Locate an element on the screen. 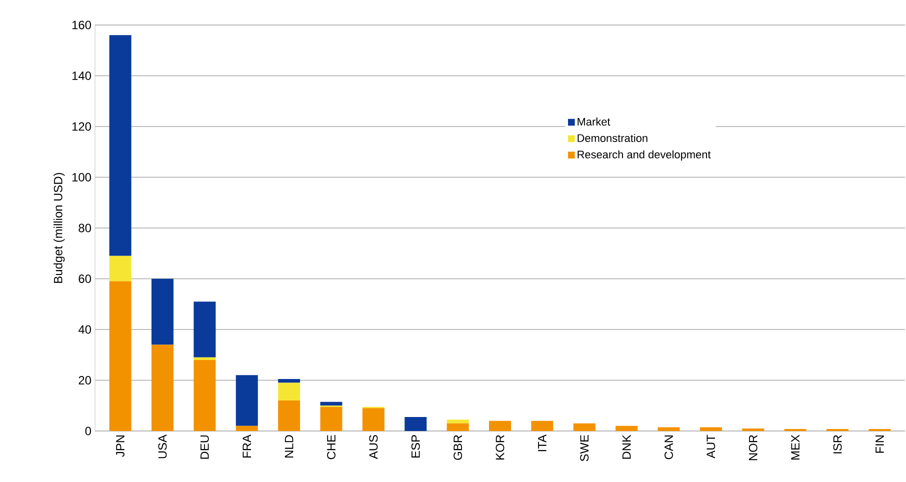  x-tick-label: NOR is located at coordinates (753, 447).